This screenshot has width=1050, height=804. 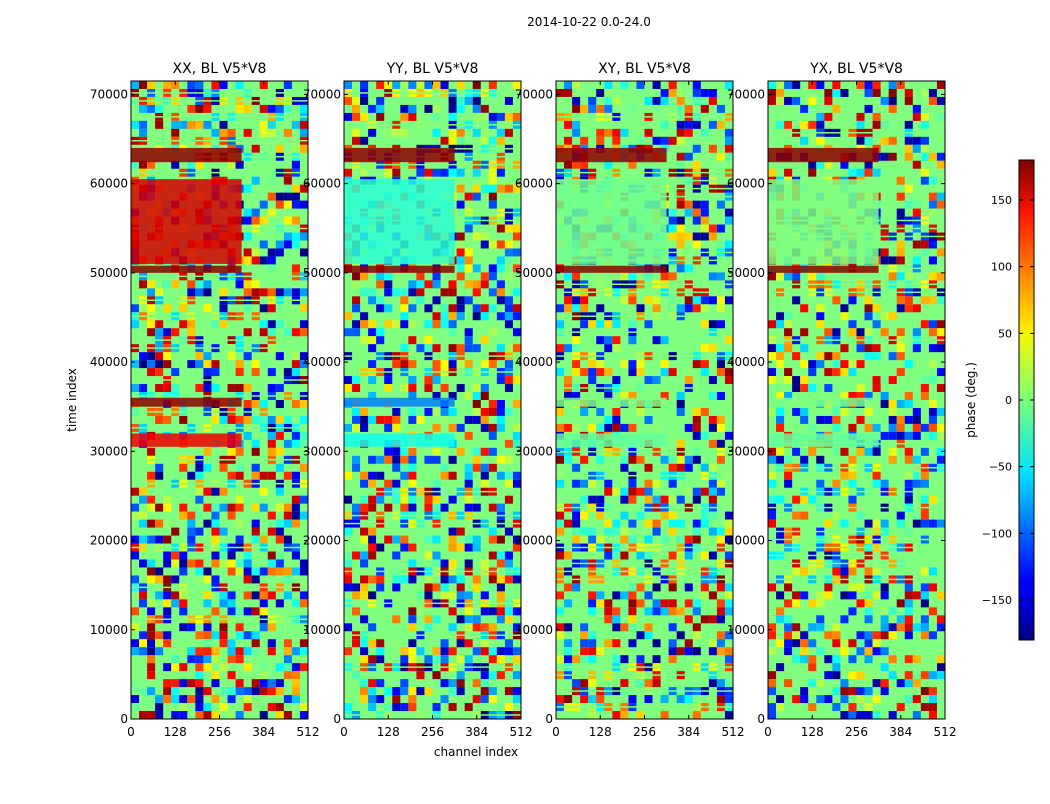 What do you see at coordinates (220, 69) in the screenshot?
I see `panel-title: XX, BL V5*V8` at bounding box center [220, 69].